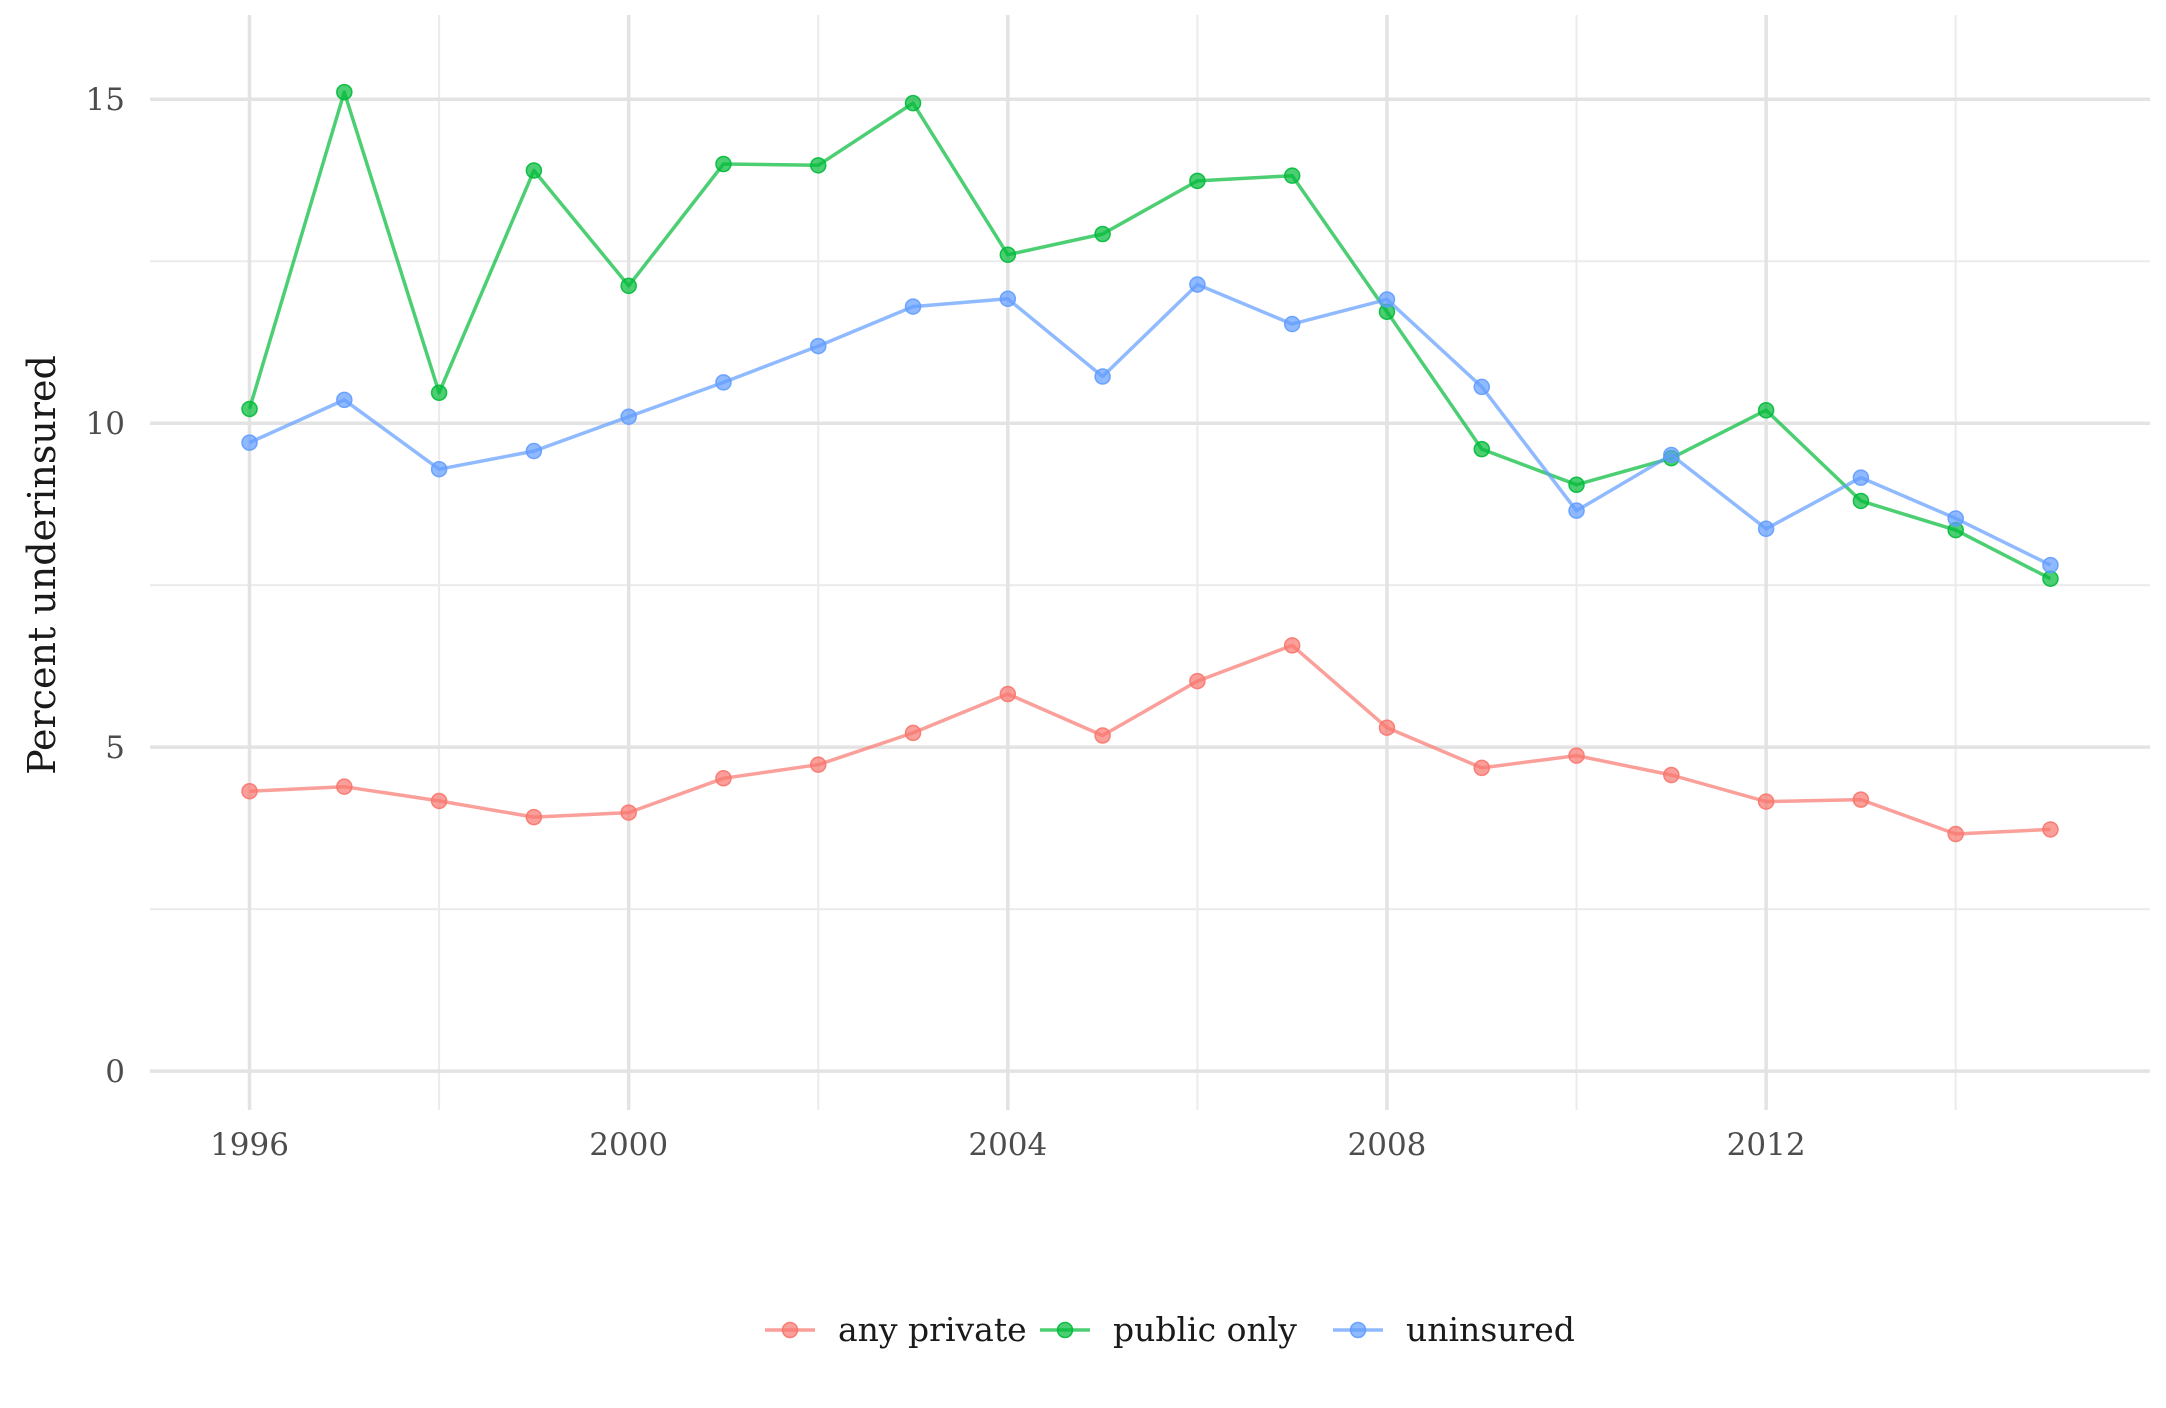  I want to click on legend: any private public only uninsured, so click(1170, 1329).